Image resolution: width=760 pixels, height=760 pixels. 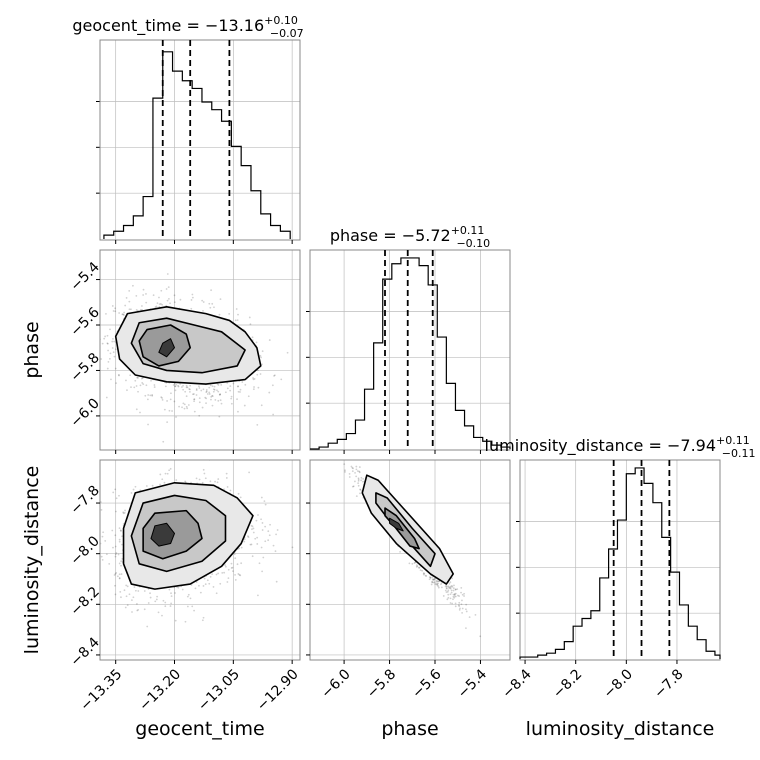 I want to click on y-tick-label: −8.0, so click(x=84, y=550).